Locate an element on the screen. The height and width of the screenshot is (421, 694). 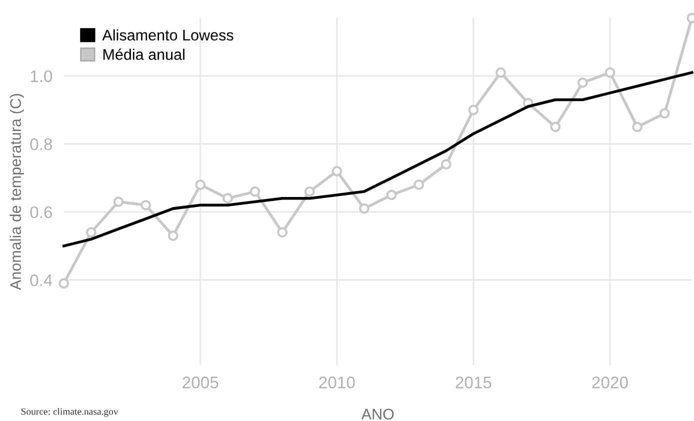
x-tick-label: 2020 is located at coordinates (610, 382).